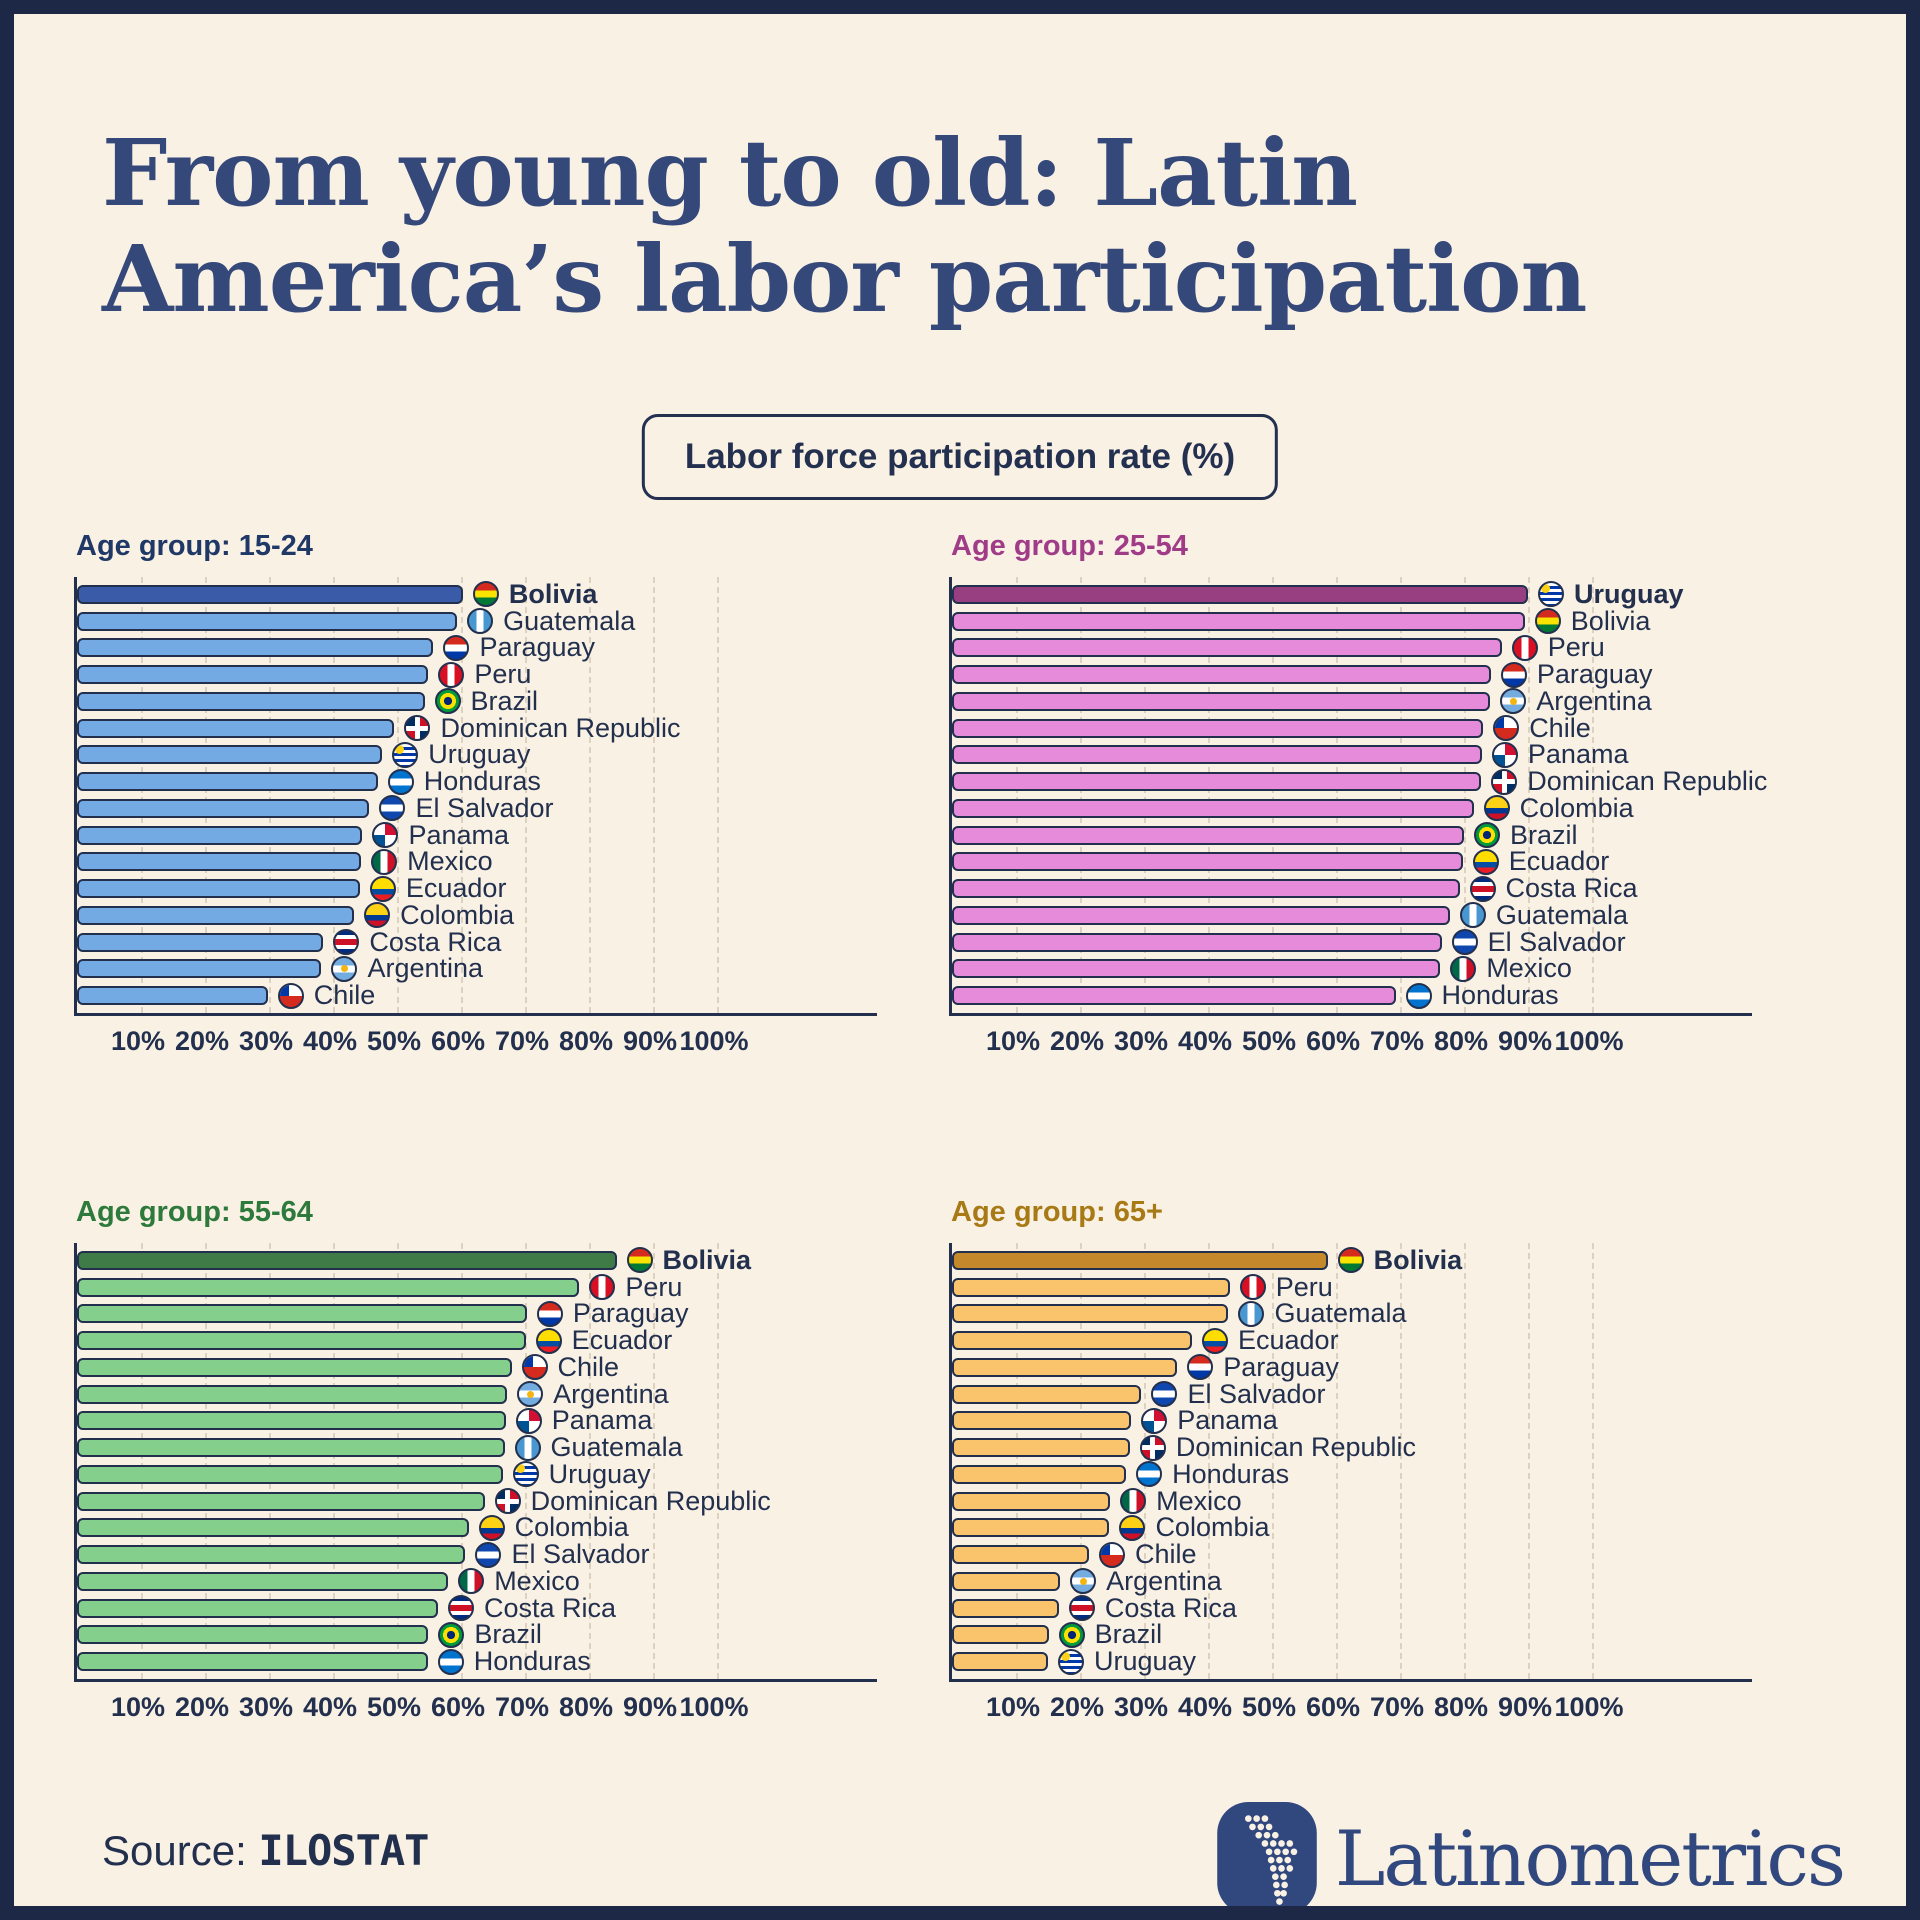 The width and height of the screenshot is (1920, 1920). What do you see at coordinates (1418, 995) in the screenshot?
I see `flag-honduras-icon` at bounding box center [1418, 995].